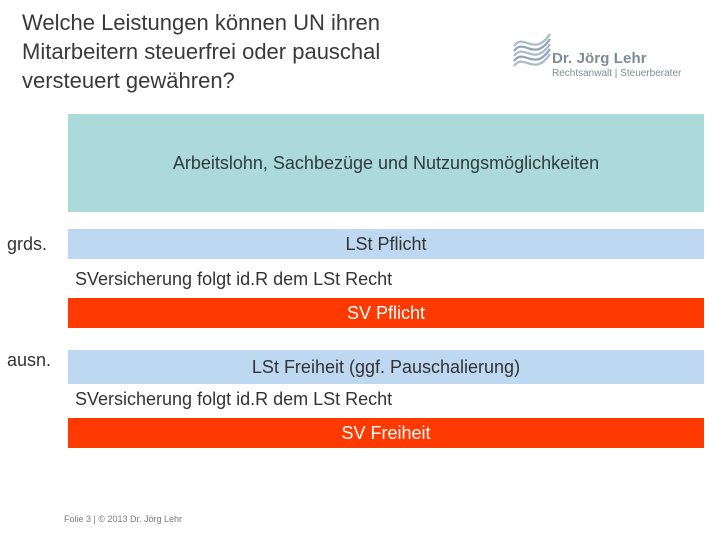  Describe the element at coordinates (27, 244) in the screenshot. I see `grds-label: grds.` at that location.